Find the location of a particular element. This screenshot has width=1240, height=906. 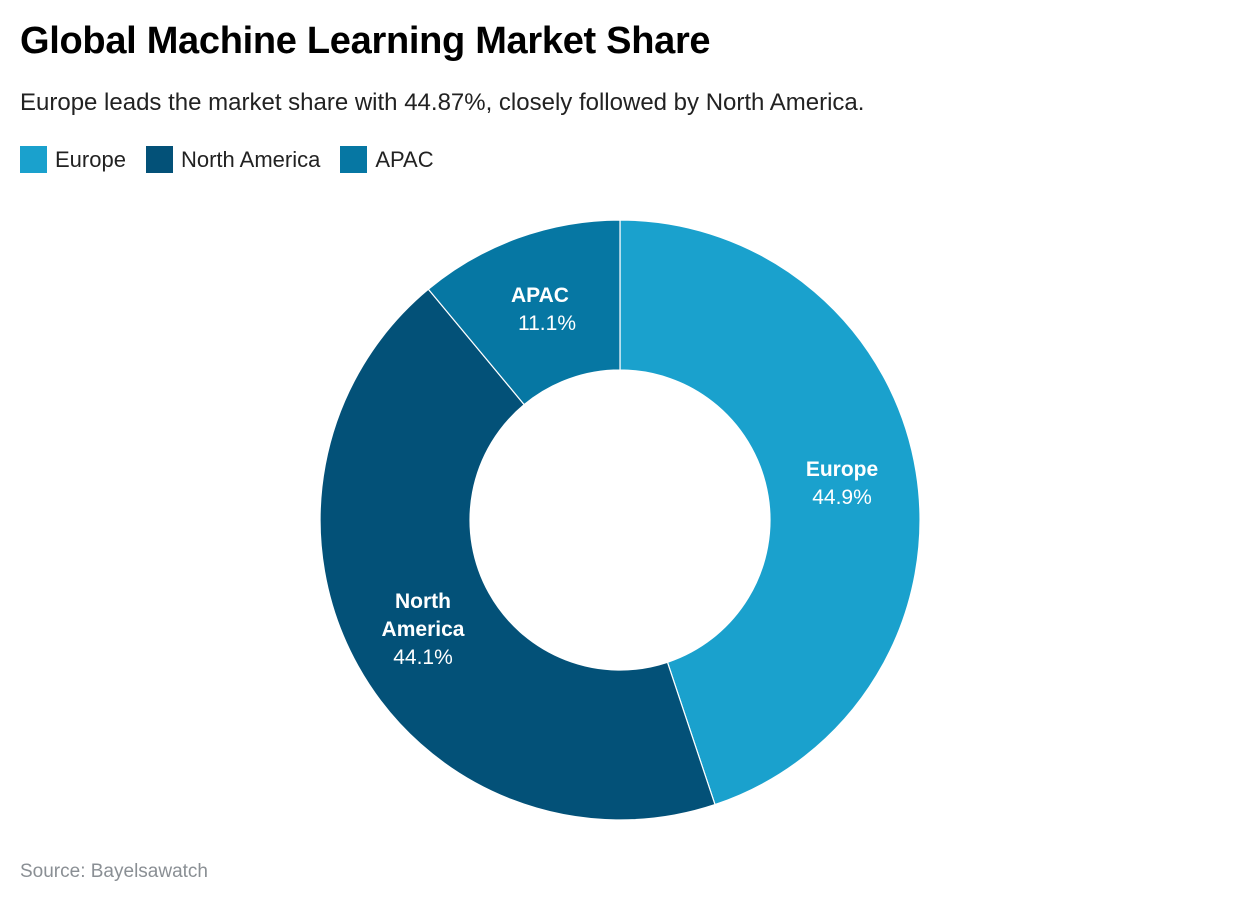

legend-swatch-north-america is located at coordinates (159, 159).